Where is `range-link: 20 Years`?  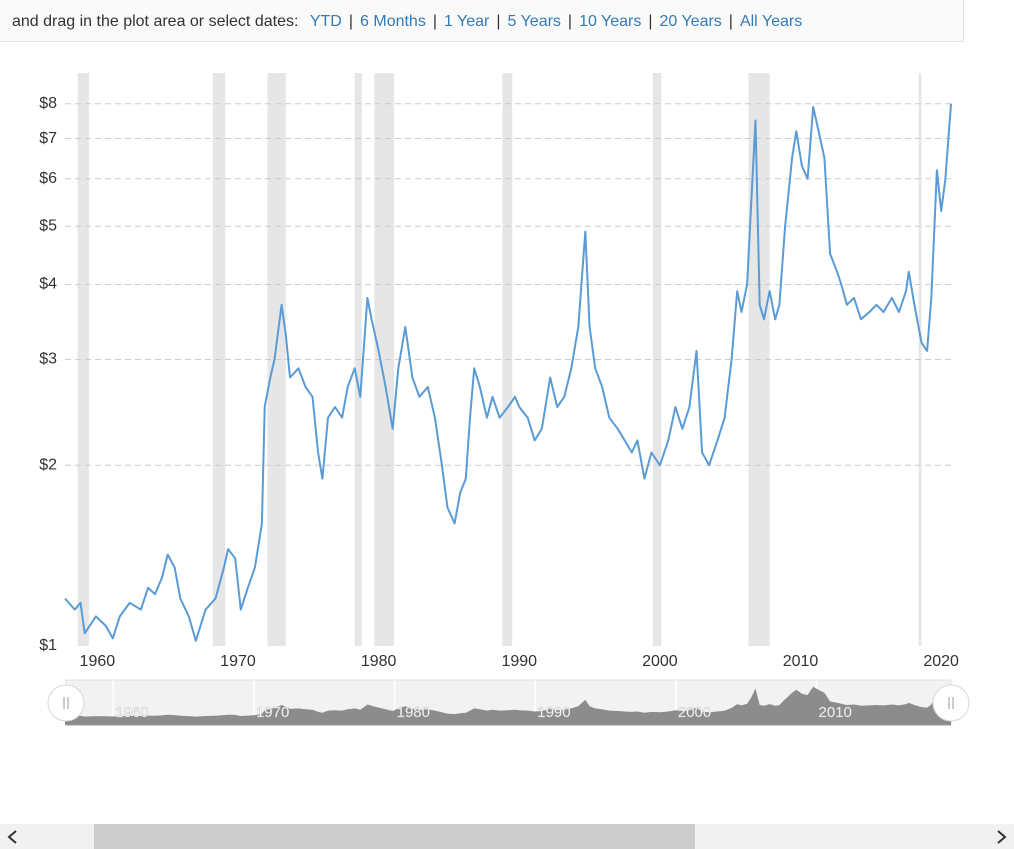
range-link: 20 Years is located at coordinates (690, 21).